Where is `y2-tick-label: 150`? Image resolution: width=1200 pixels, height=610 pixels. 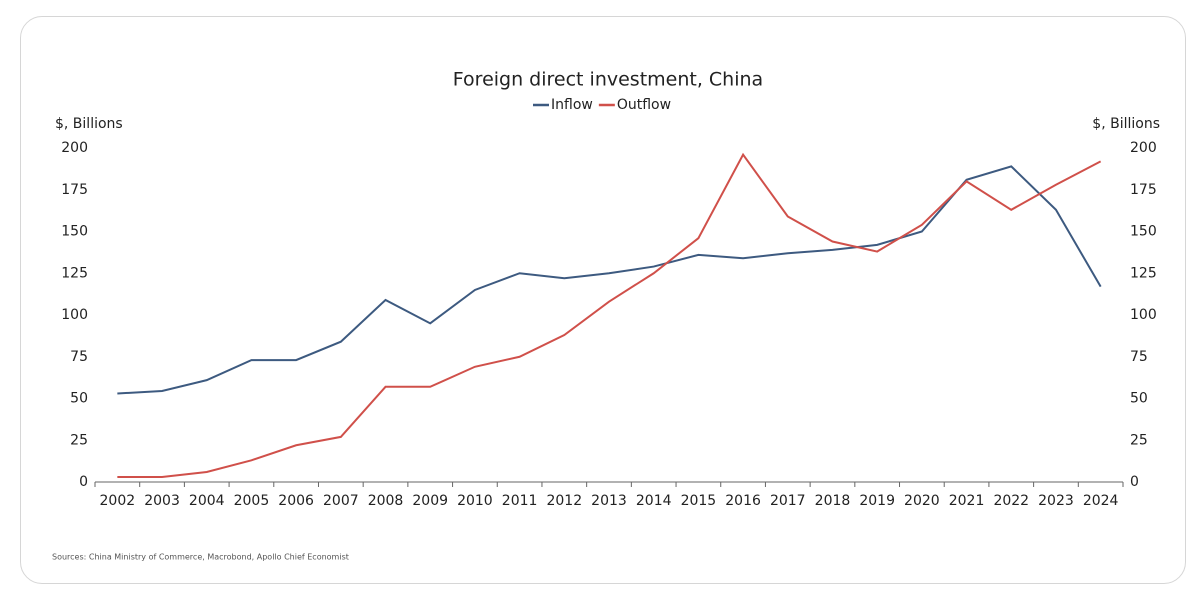
y2-tick-label: 150 is located at coordinates (1143, 232).